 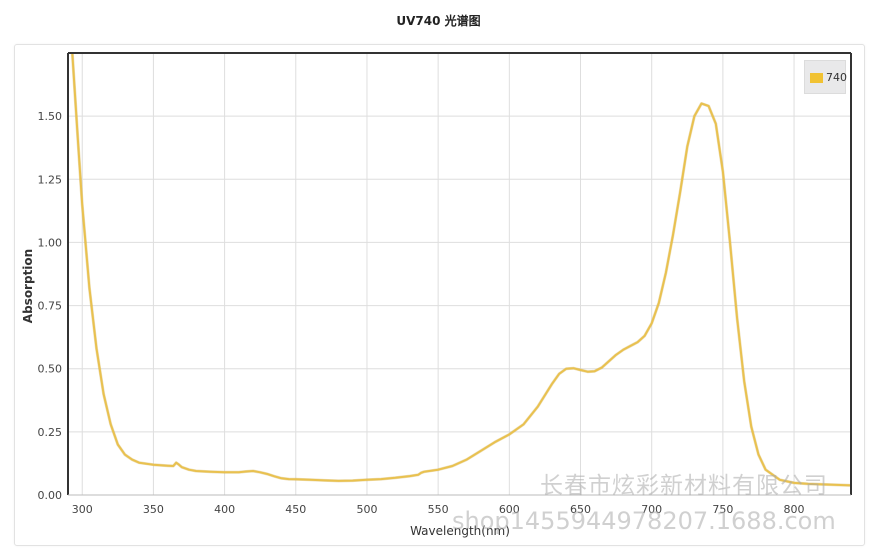 I want to click on x-tick-label: 650, so click(x=580, y=509).